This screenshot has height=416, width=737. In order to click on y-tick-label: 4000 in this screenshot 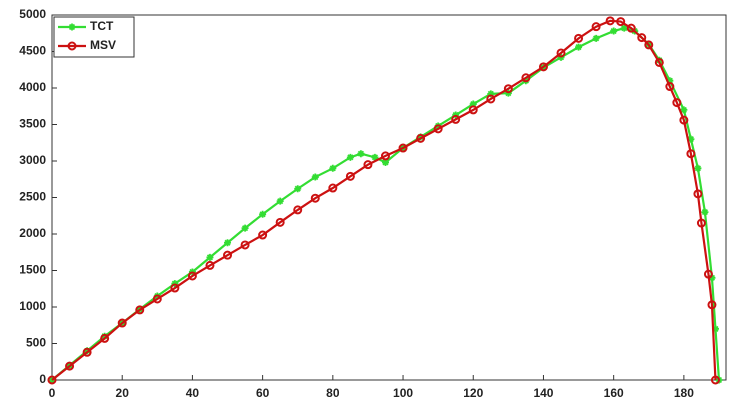, I will do `click(32, 87)`.